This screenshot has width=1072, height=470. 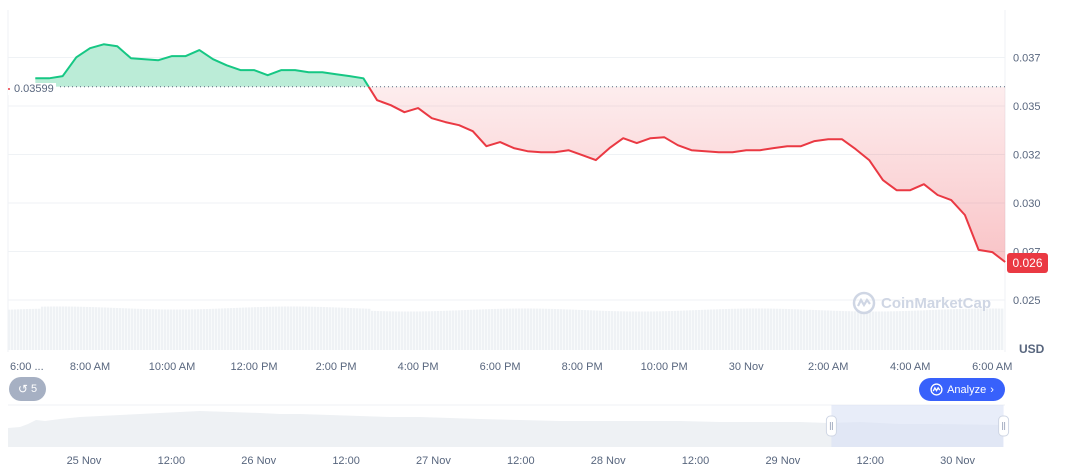 I want to click on navigator-selection, so click(x=917, y=426).